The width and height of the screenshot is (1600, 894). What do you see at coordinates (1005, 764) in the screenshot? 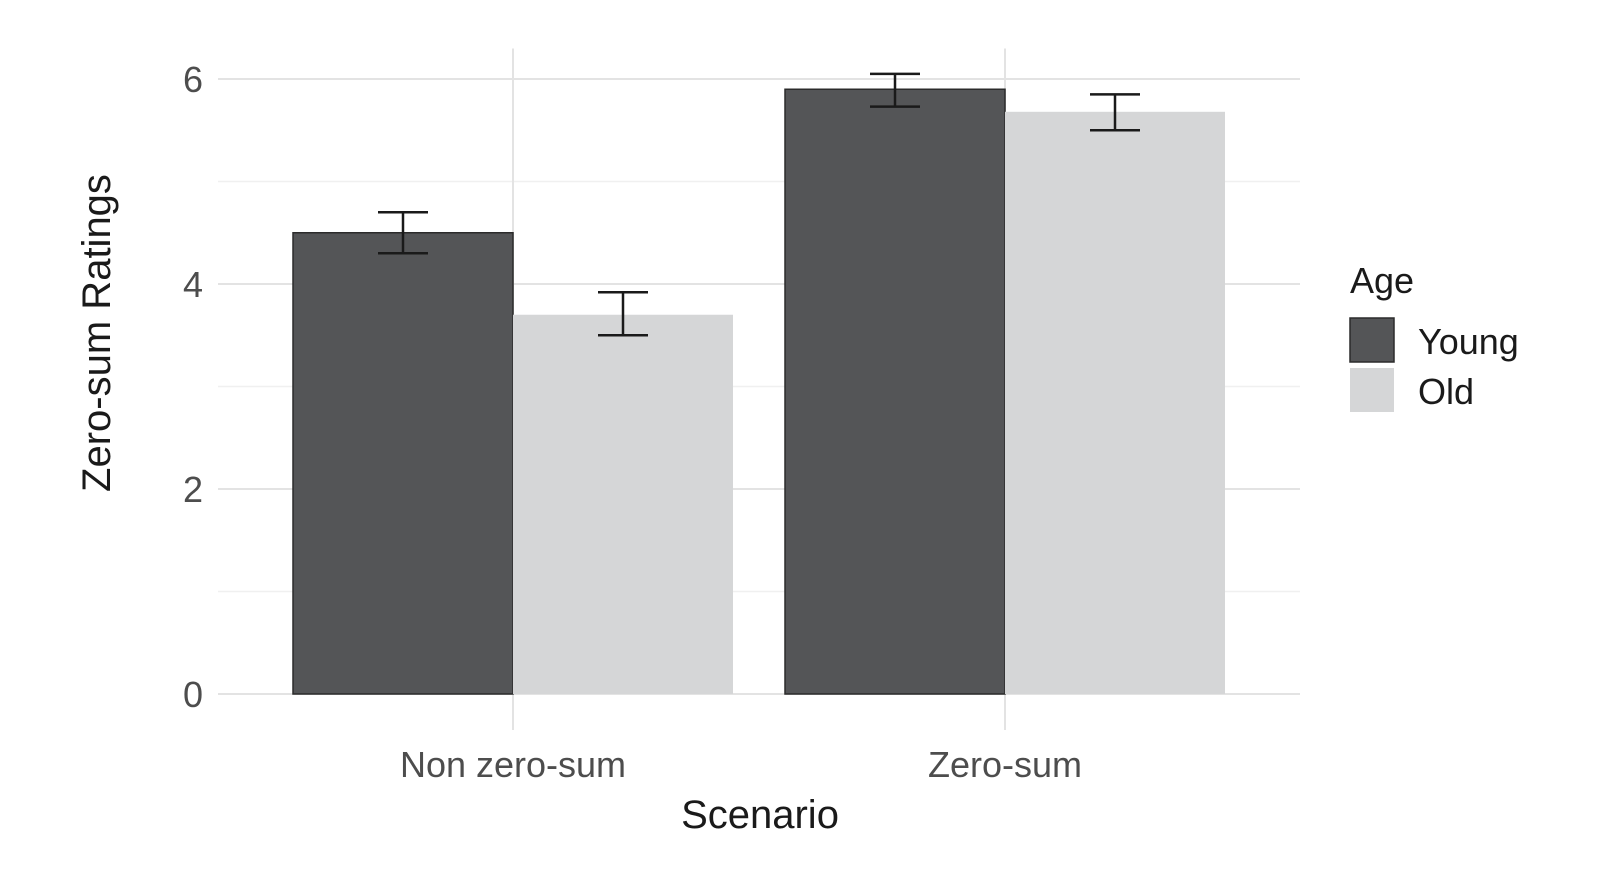
I see `x-tick-label: Zero-sum` at bounding box center [1005, 764].